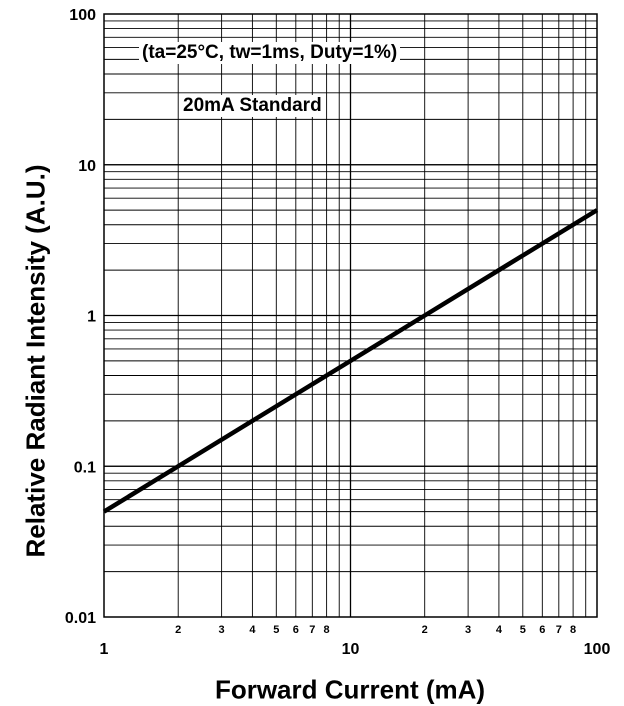 The image size is (624, 706). What do you see at coordinates (597, 649) in the screenshot?
I see `x-major-tick-label: 100` at bounding box center [597, 649].